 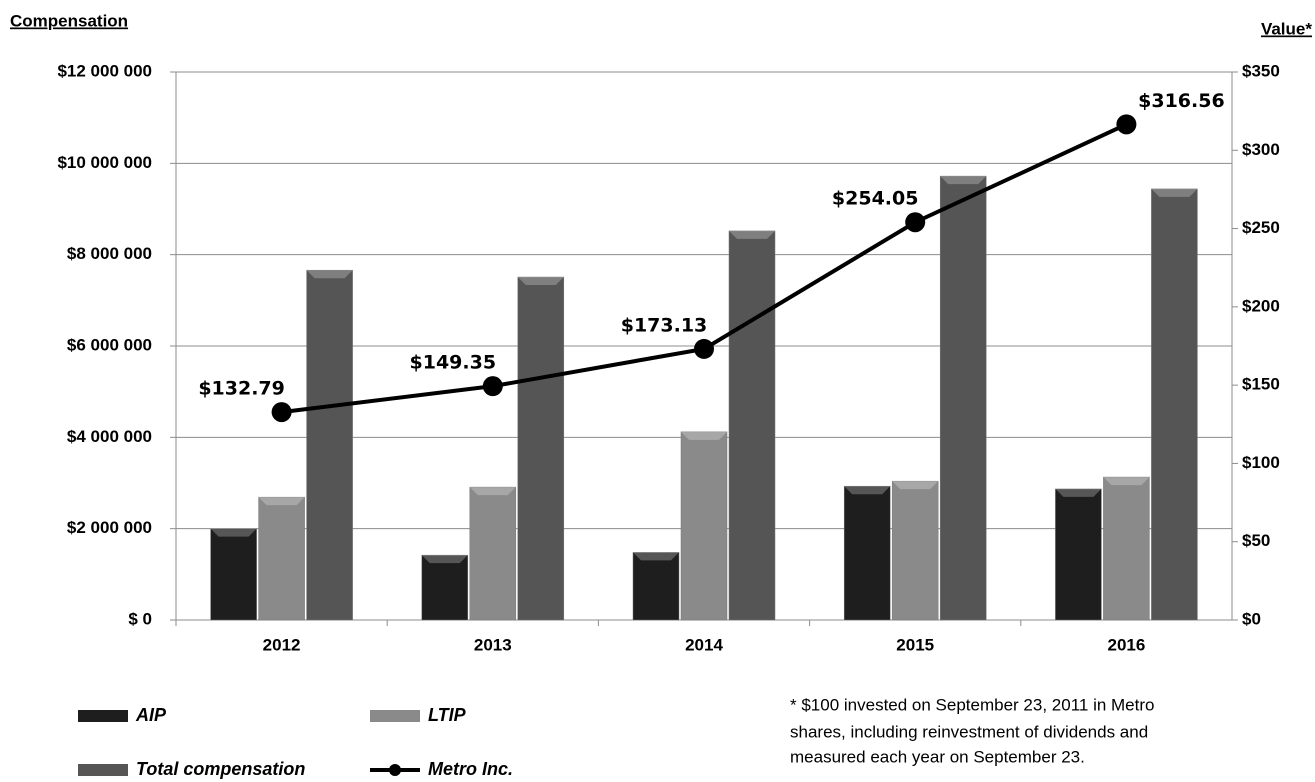 I want to click on y-tick-label: $2 000 000, so click(x=109, y=527).